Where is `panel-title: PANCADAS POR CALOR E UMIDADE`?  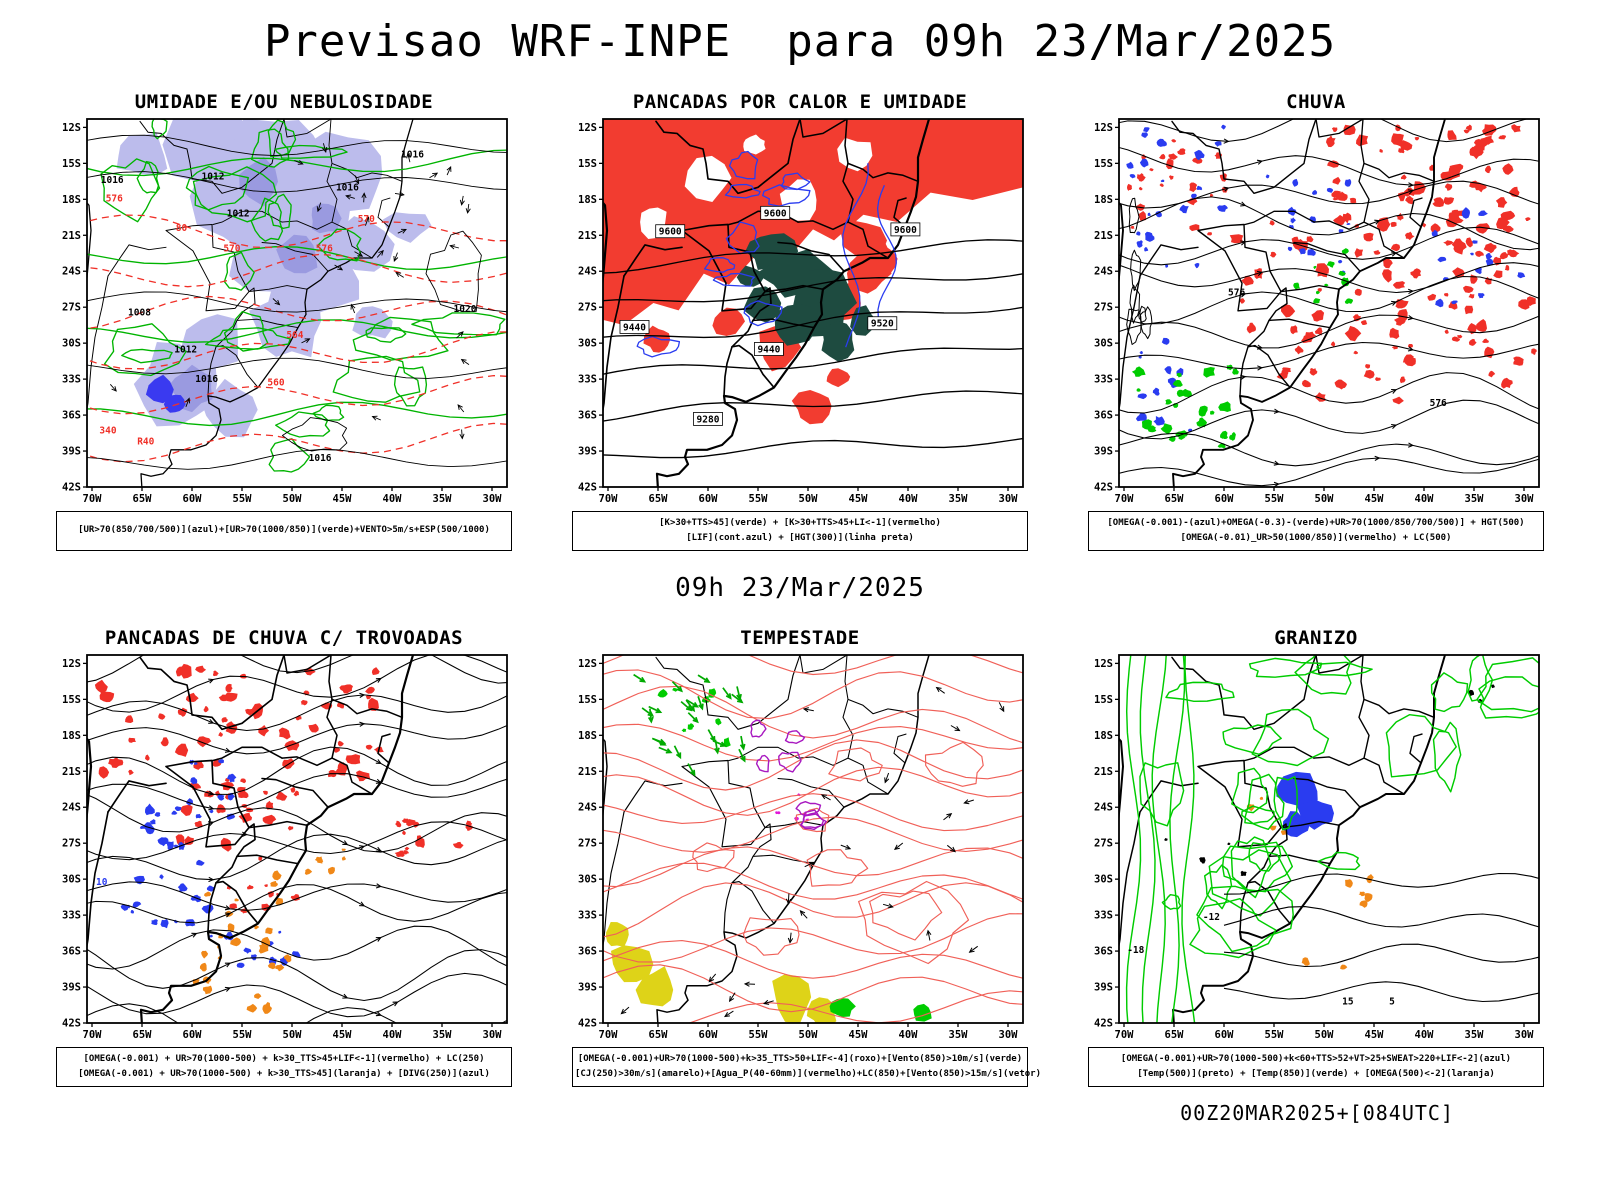 panel-title: PANCADAS POR CALOR E UMIDADE is located at coordinates (800, 102).